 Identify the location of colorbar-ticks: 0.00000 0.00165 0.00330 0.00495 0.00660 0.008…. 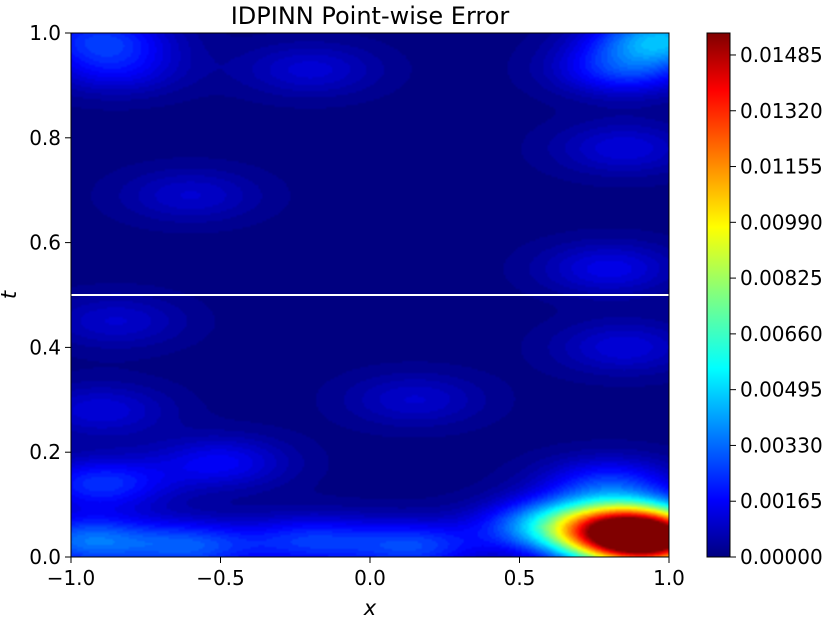
(776, 306).